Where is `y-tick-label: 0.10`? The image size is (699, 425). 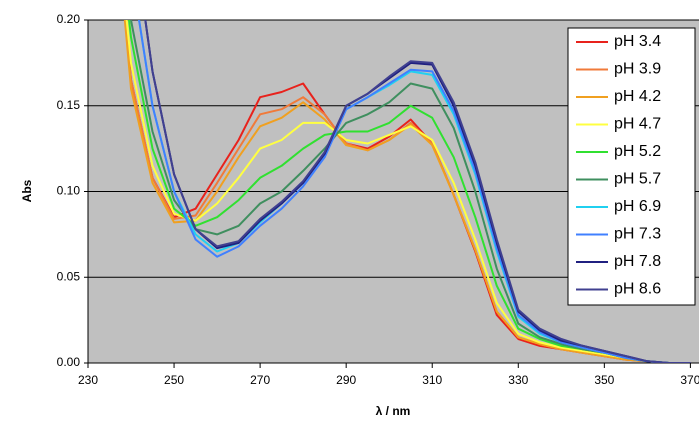
y-tick-label: 0.10 is located at coordinates (69, 191).